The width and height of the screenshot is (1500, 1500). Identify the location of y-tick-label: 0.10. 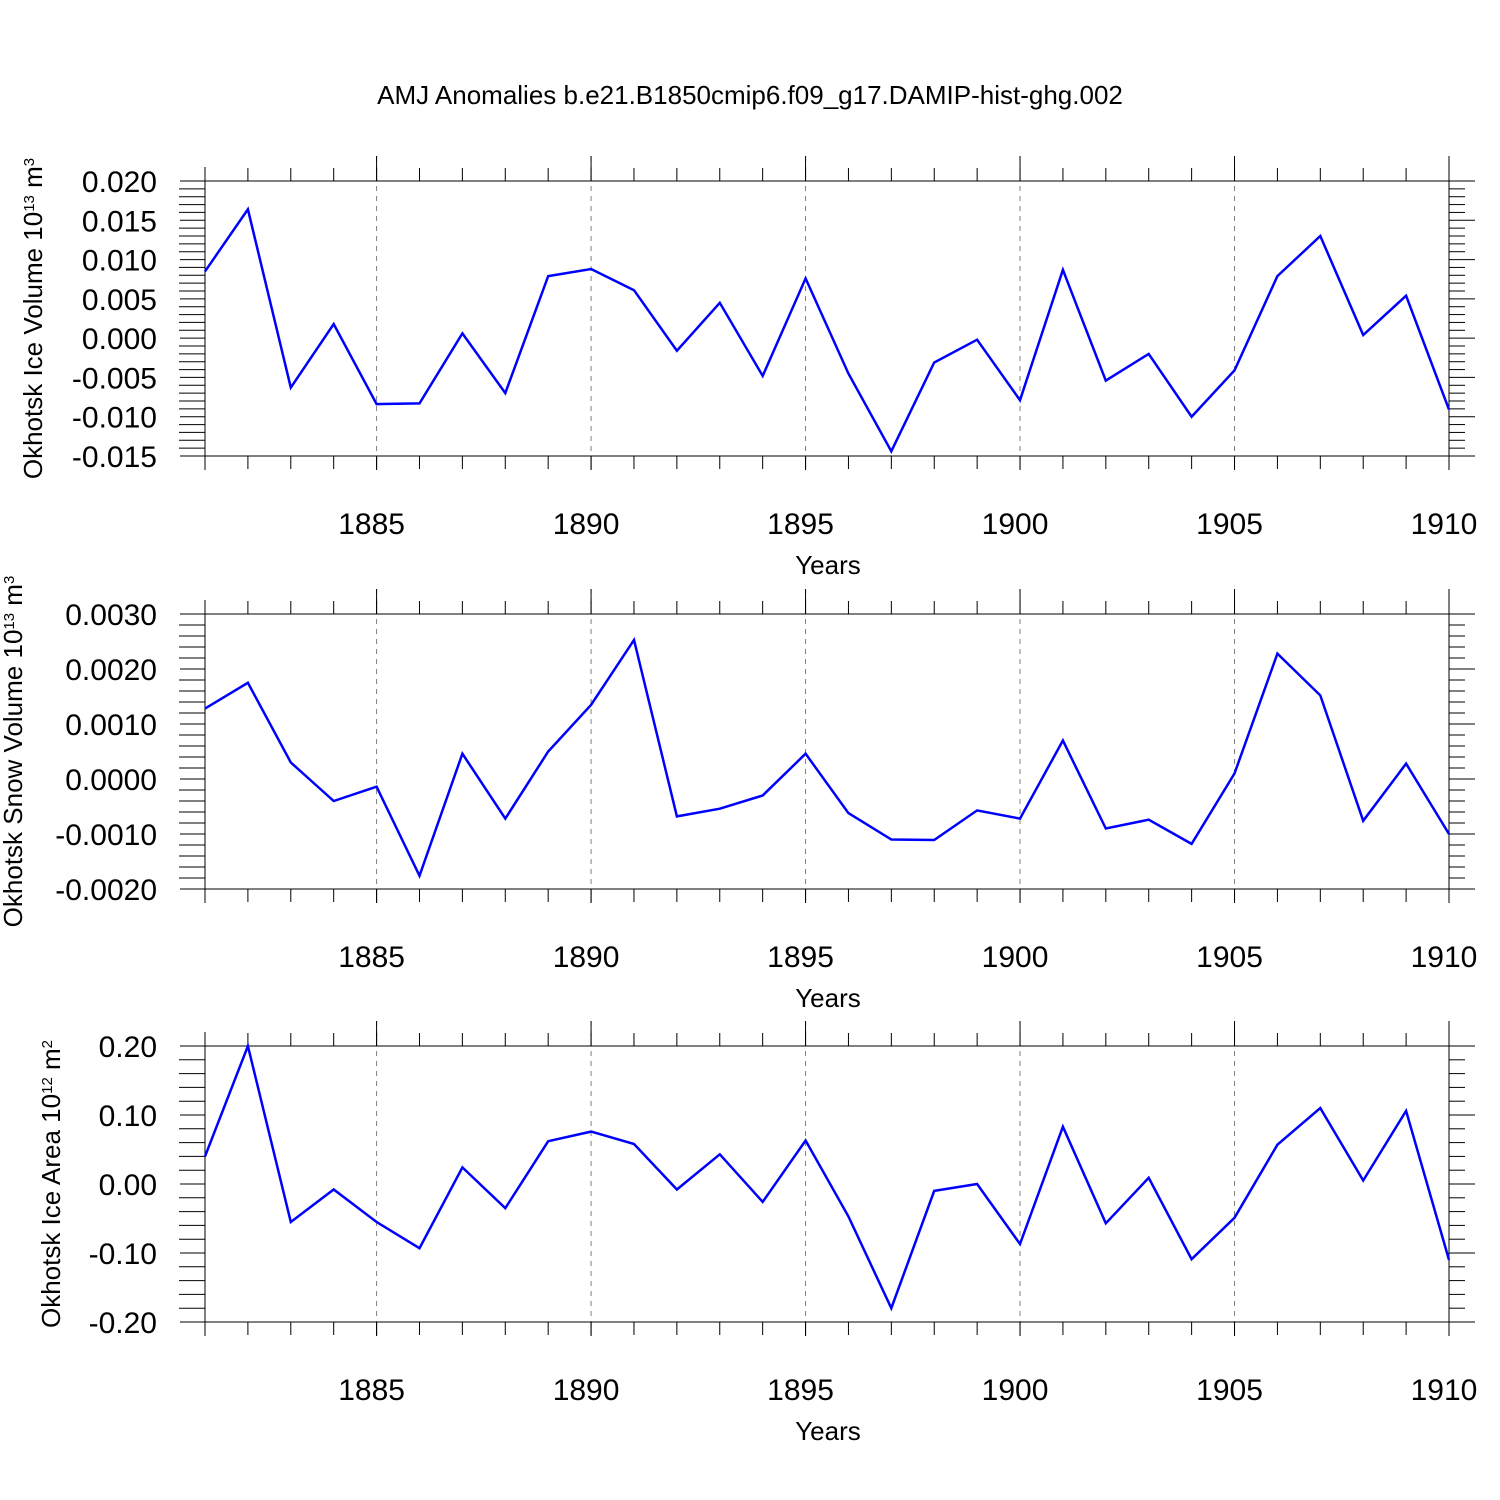
(128, 1116).